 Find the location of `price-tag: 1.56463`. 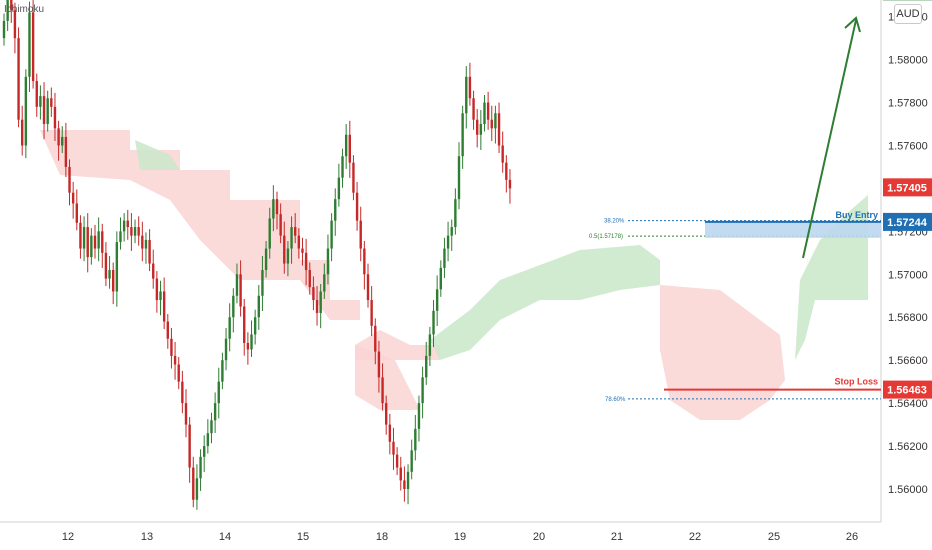

price-tag: 1.56463 is located at coordinates (907, 389).